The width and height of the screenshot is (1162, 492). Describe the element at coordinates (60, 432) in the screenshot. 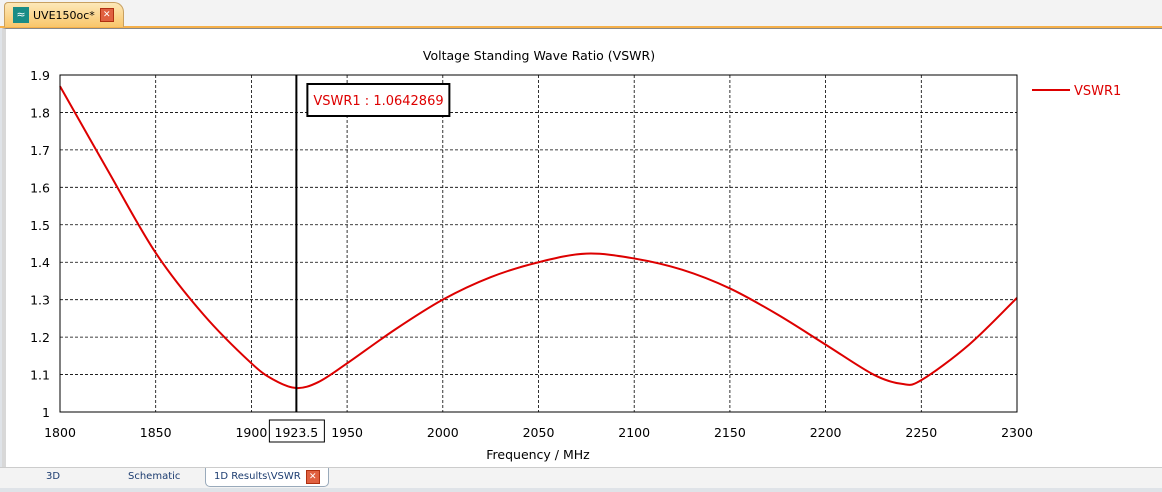

I see `x-tick-label: 1800` at that location.